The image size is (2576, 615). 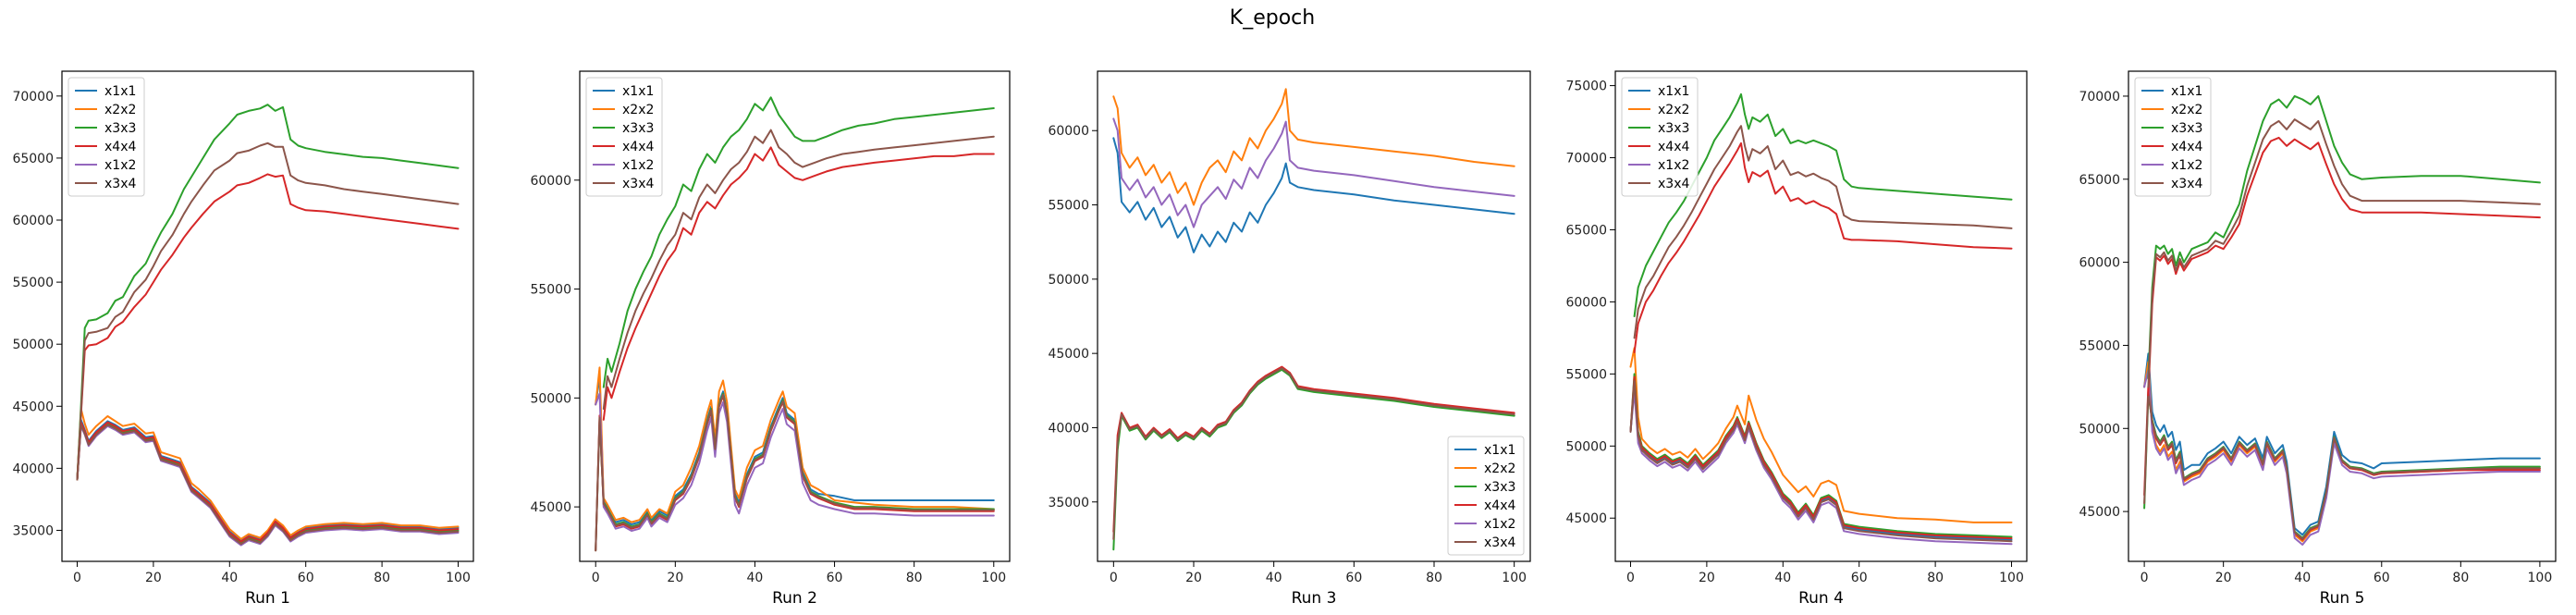 I want to click on x-axis-label: Run 1, so click(x=267, y=598).